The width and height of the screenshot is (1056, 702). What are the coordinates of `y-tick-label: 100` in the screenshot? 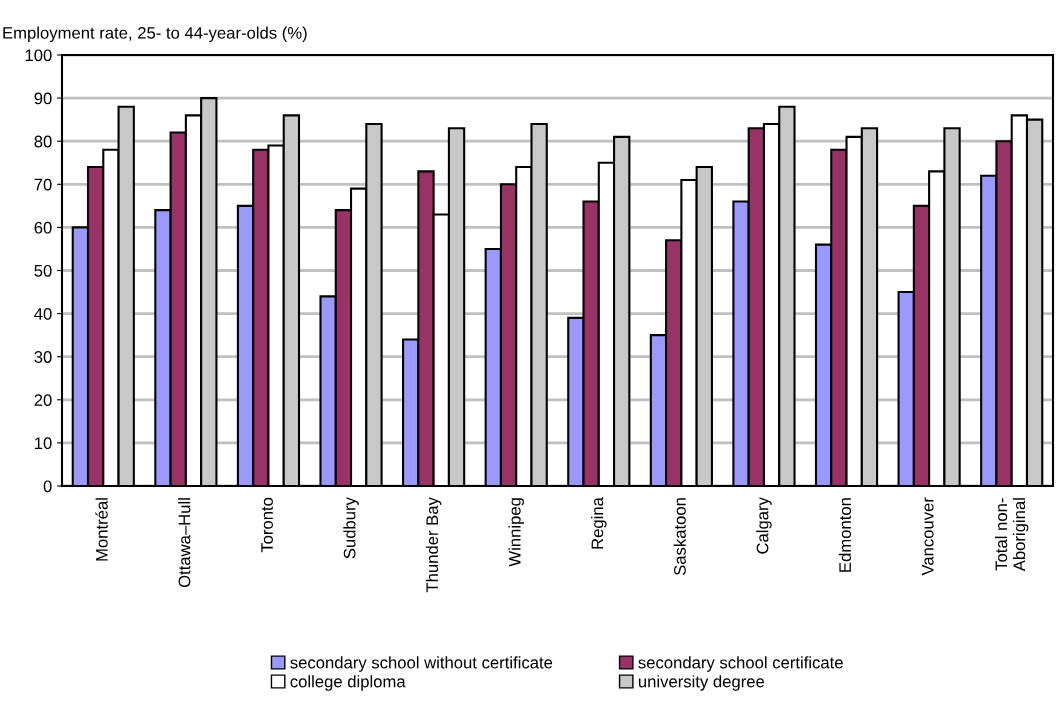 It's located at (38, 55).